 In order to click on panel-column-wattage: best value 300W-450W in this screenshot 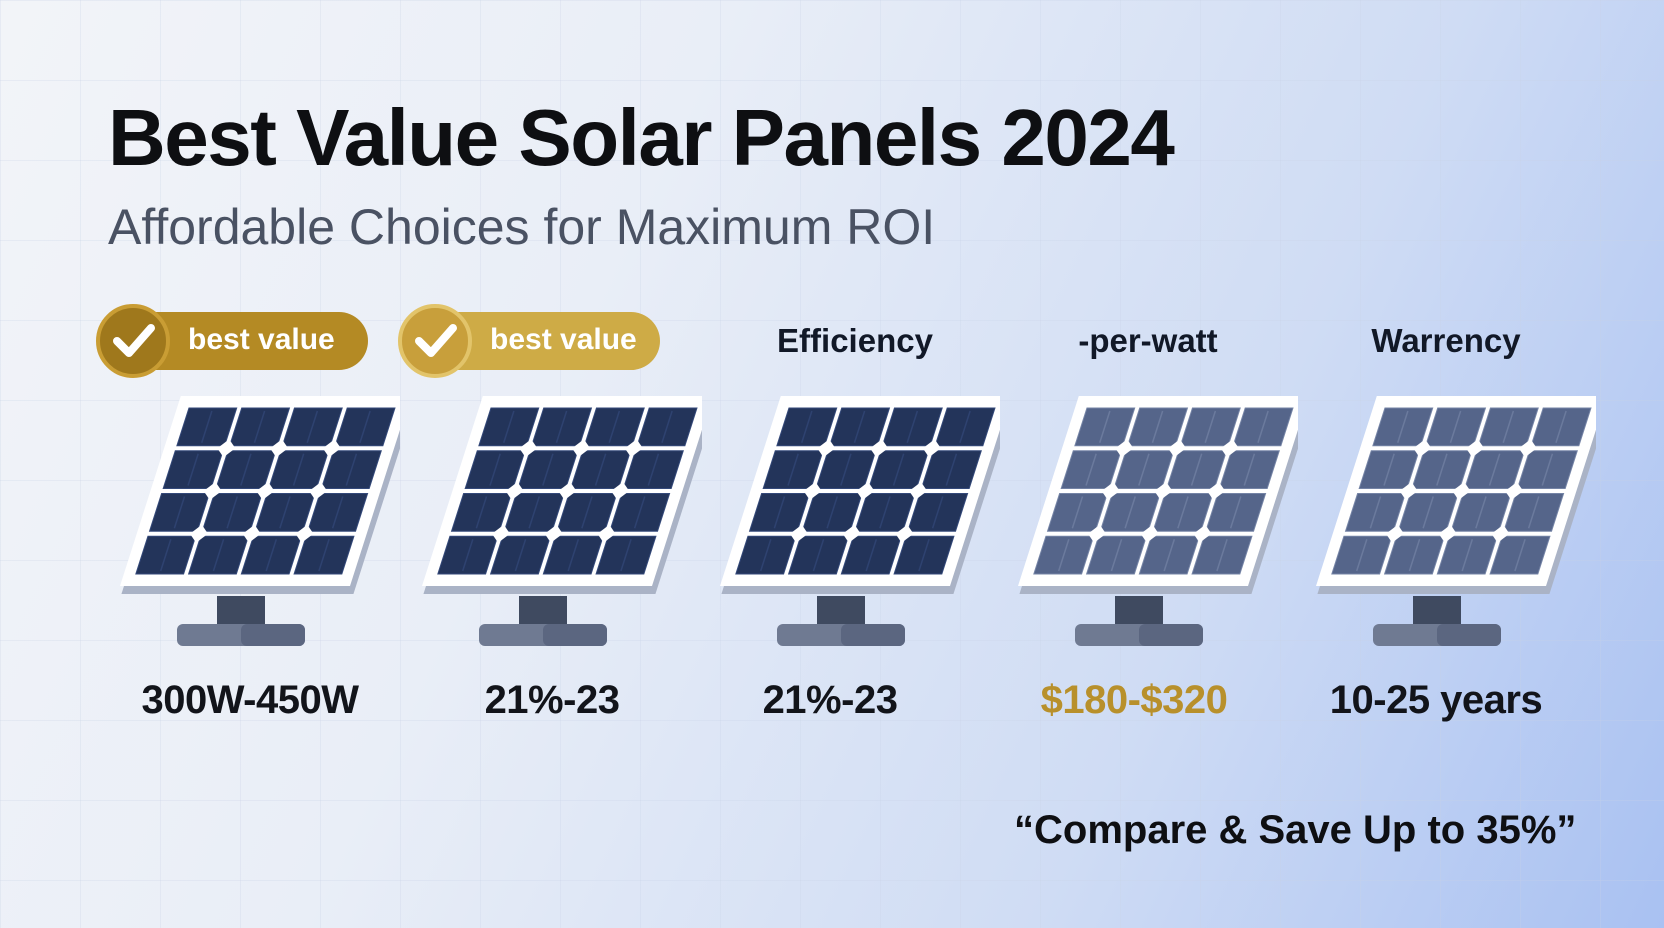, I will do `click(255, 520)`.